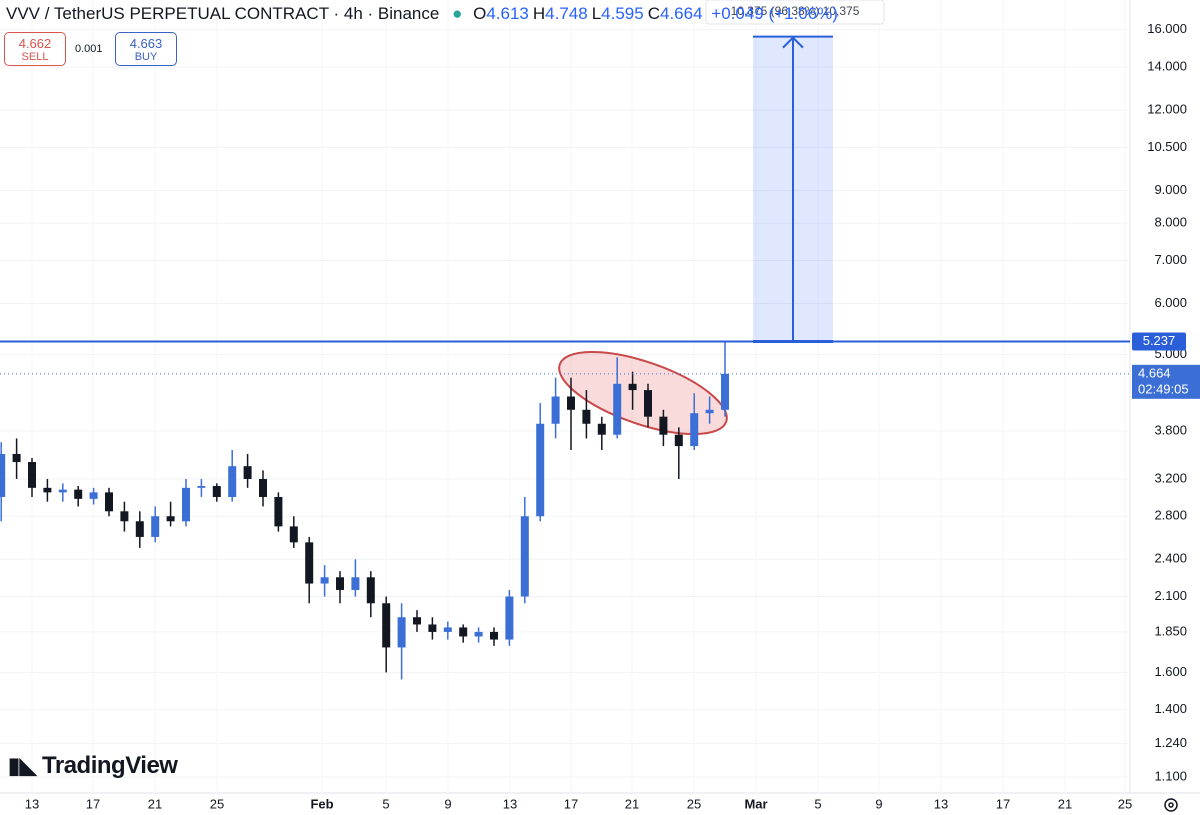 The image size is (1200, 815). Describe the element at coordinates (589, 13) in the screenshot. I see `ohlc: O4.613 H4.748 L4.595 C4.664` at that location.